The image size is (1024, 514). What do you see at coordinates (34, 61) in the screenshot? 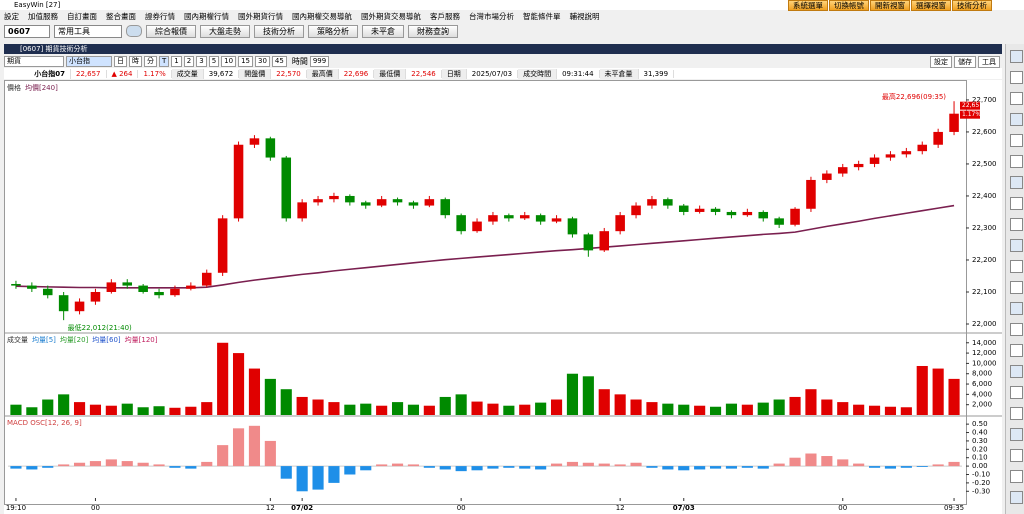
I see `product-type: 期貨` at bounding box center [34, 61].